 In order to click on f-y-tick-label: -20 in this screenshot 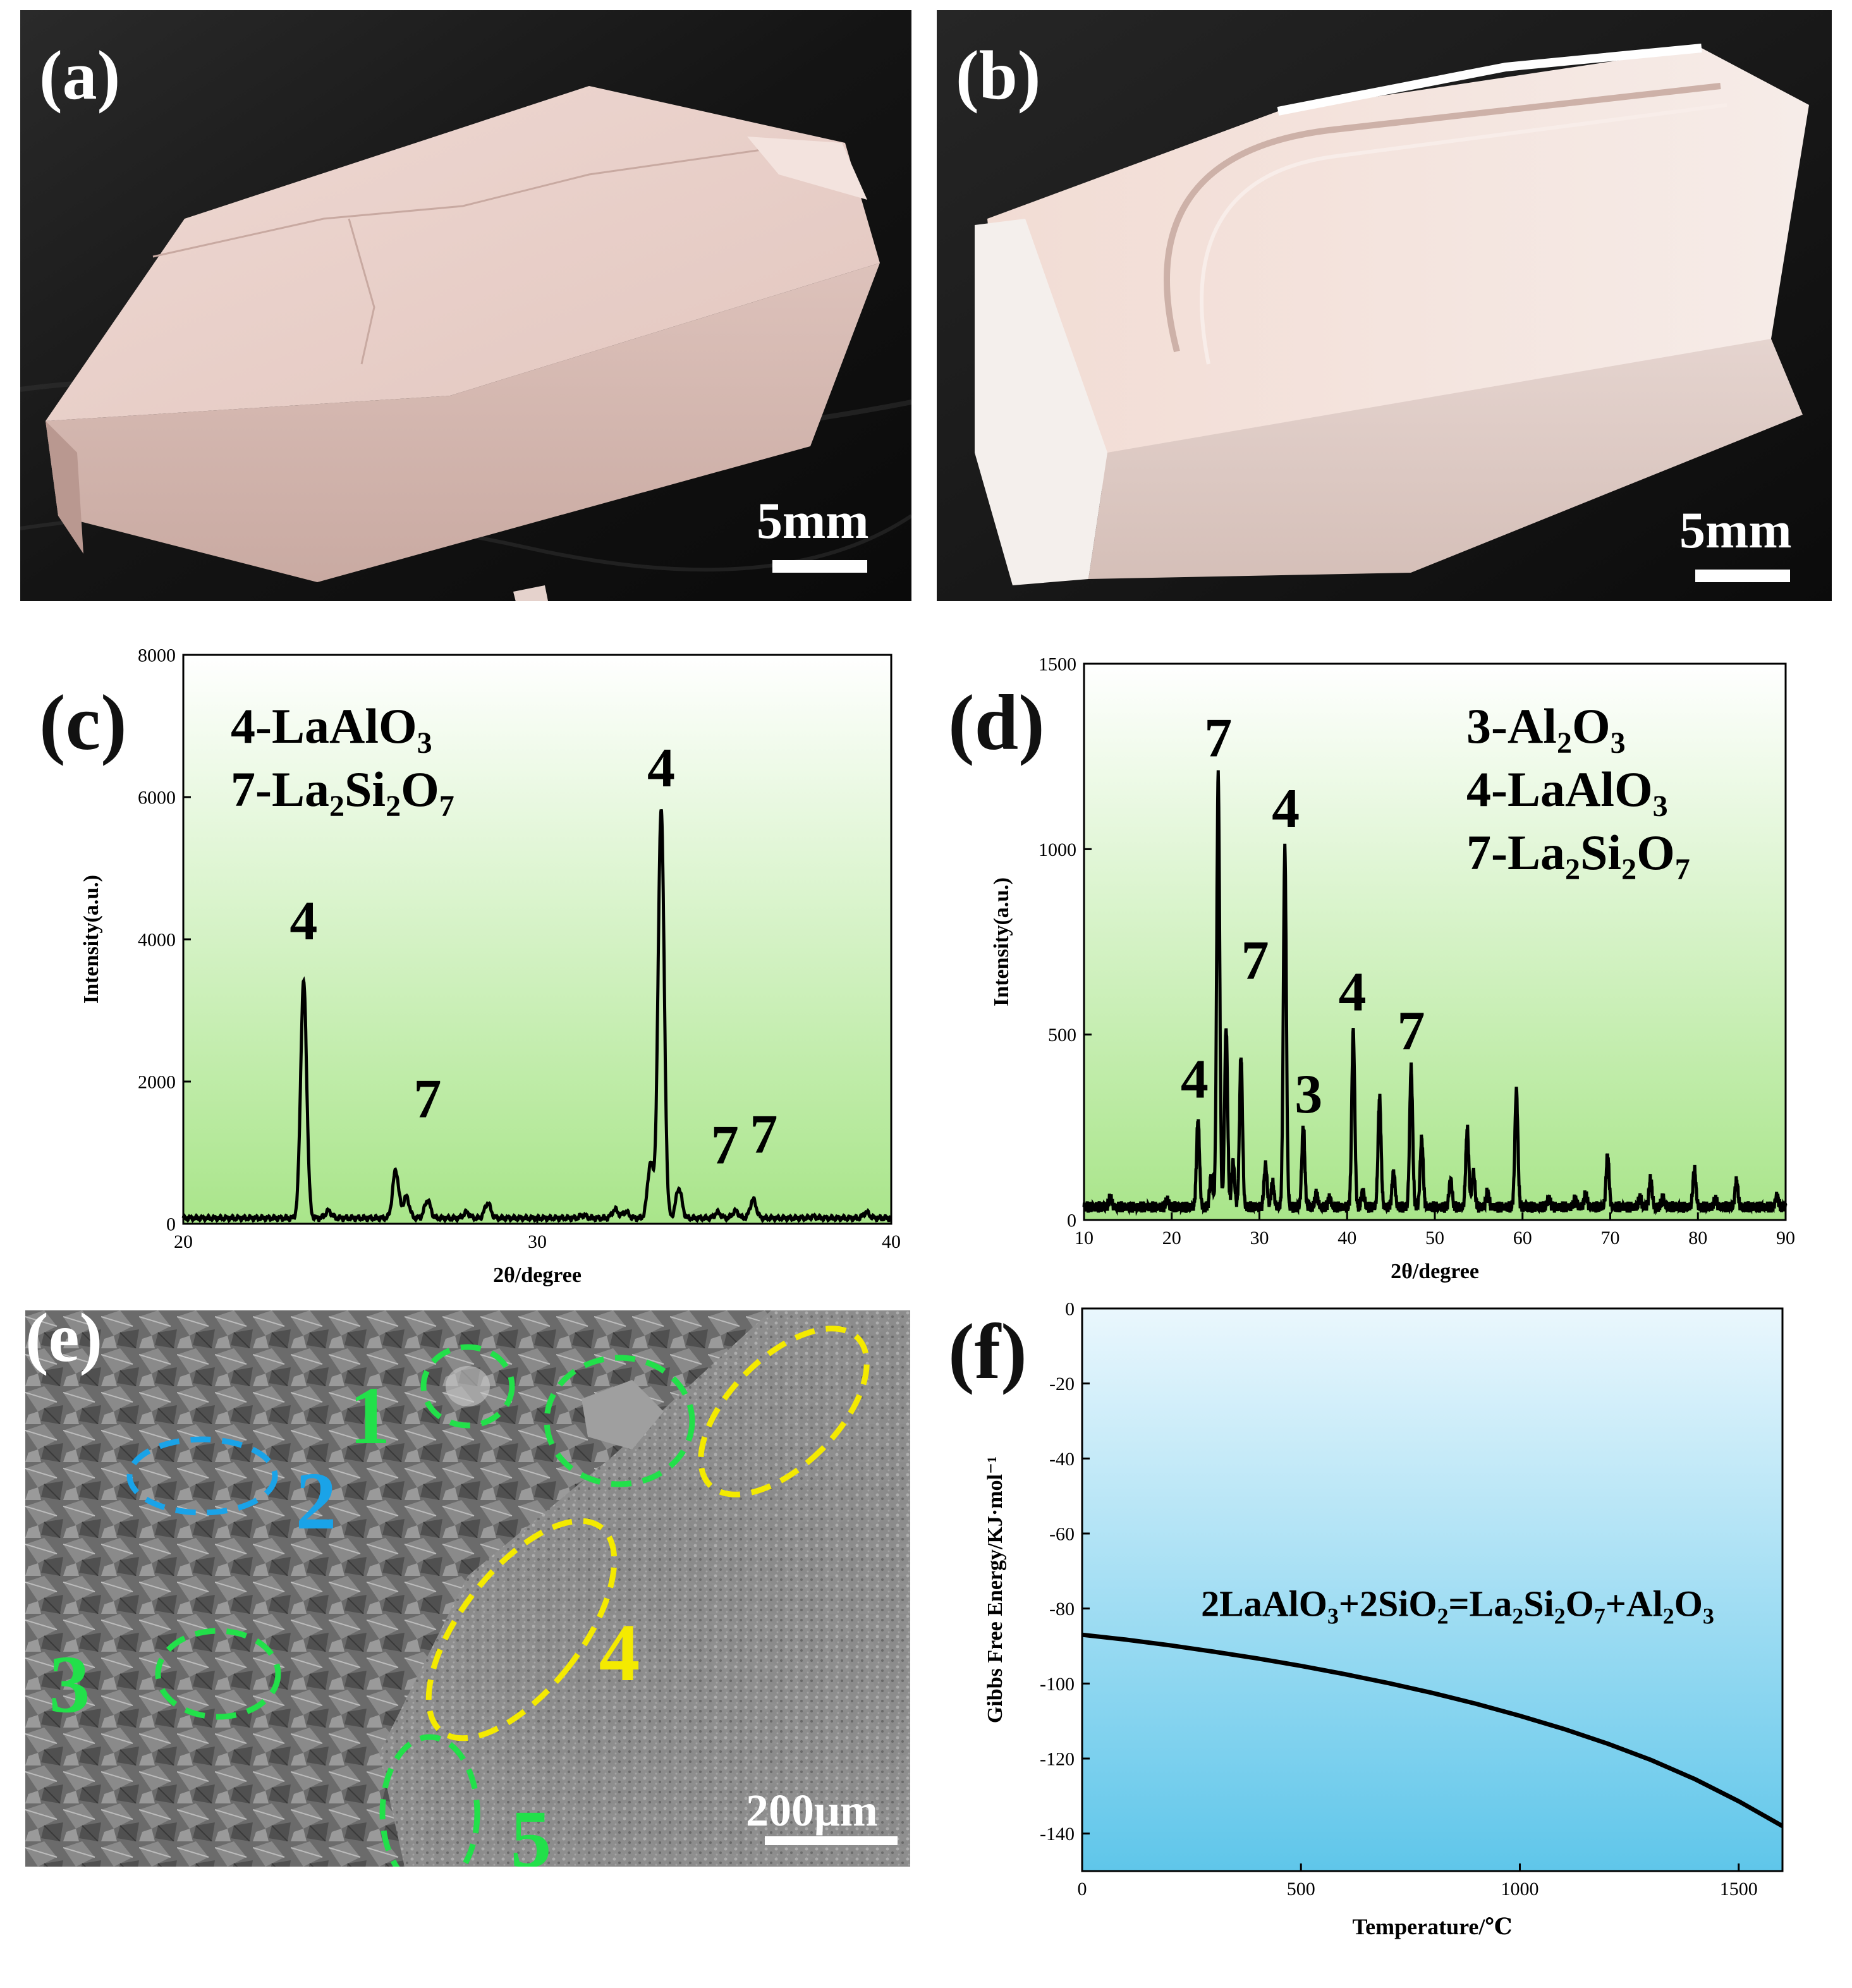, I will do `click(1062, 1384)`.